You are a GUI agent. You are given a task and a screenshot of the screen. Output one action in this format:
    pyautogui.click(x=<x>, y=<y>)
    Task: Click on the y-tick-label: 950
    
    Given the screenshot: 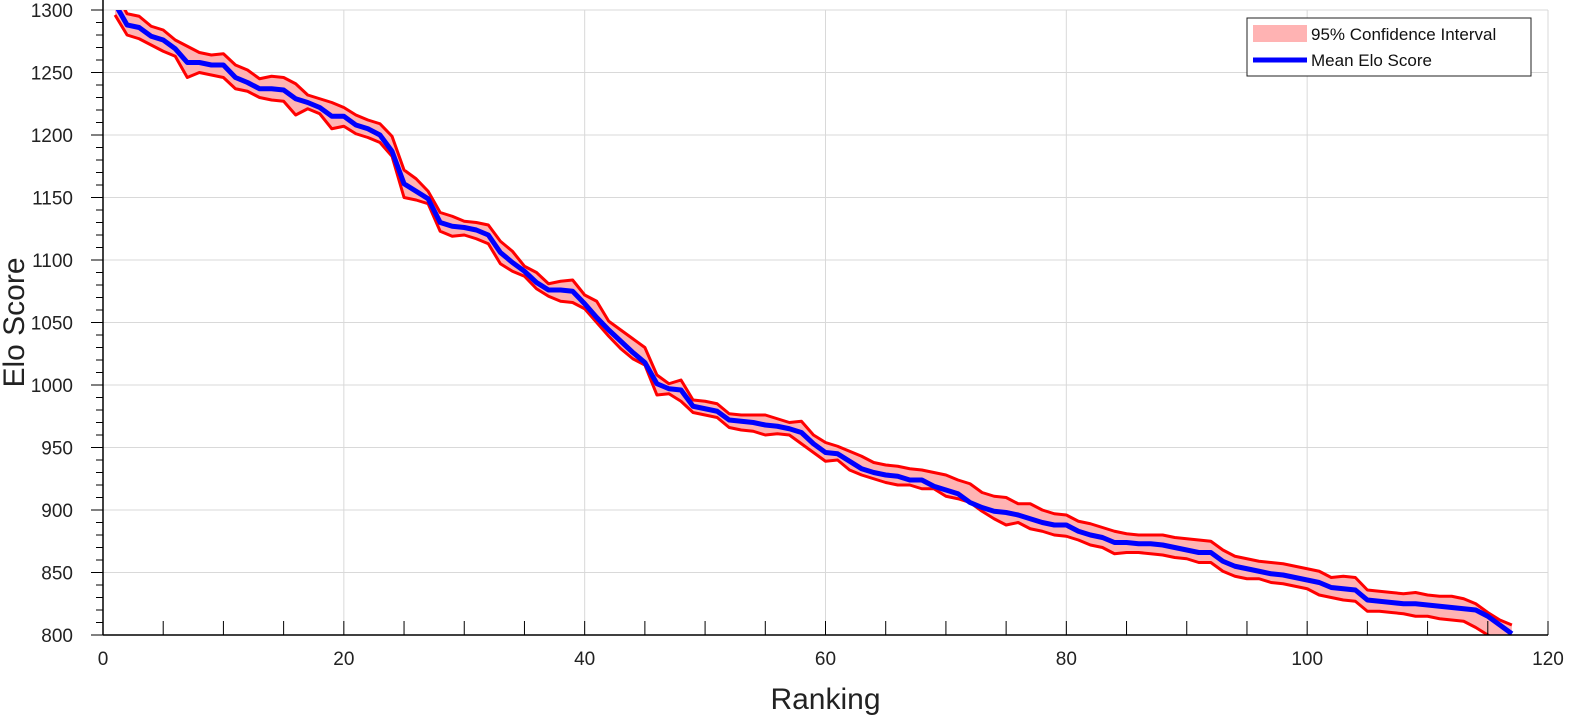 What is the action you would take?
    pyautogui.click(x=57, y=449)
    